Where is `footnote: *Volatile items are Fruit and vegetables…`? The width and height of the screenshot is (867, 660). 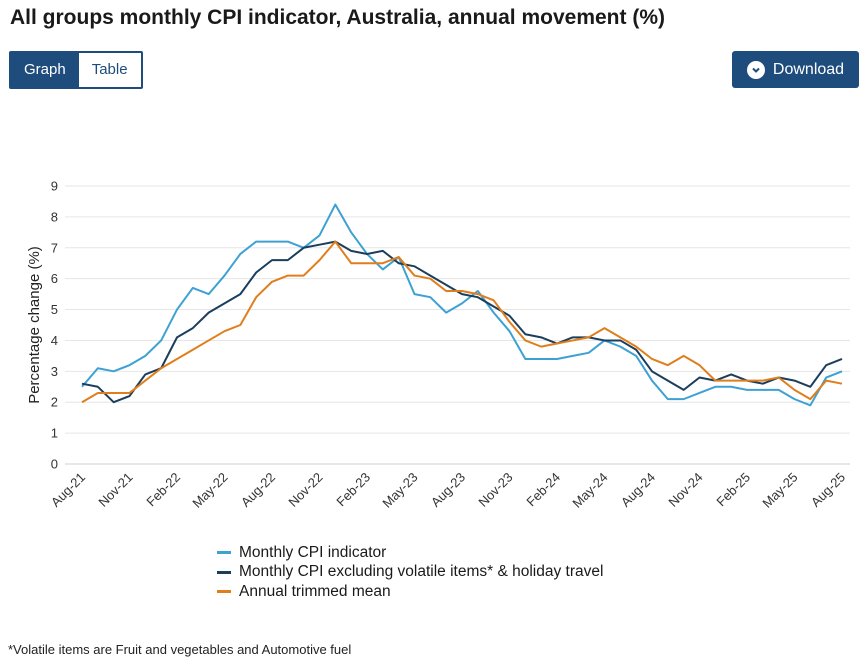 footnote: *Volatile items are Fruit and vegetables… is located at coordinates (180, 649).